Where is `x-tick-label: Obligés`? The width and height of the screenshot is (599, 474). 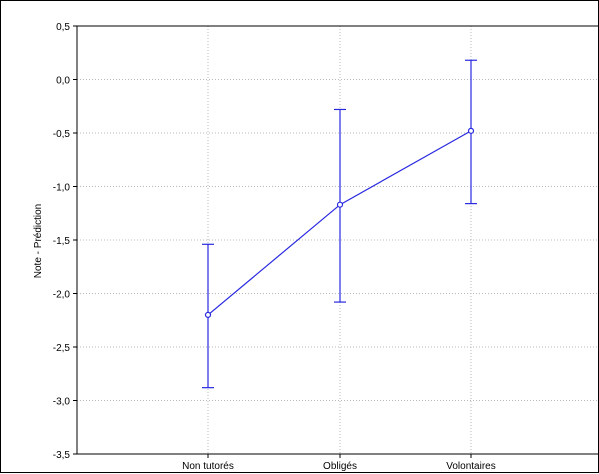
x-tick-label: Obligés is located at coordinates (340, 466).